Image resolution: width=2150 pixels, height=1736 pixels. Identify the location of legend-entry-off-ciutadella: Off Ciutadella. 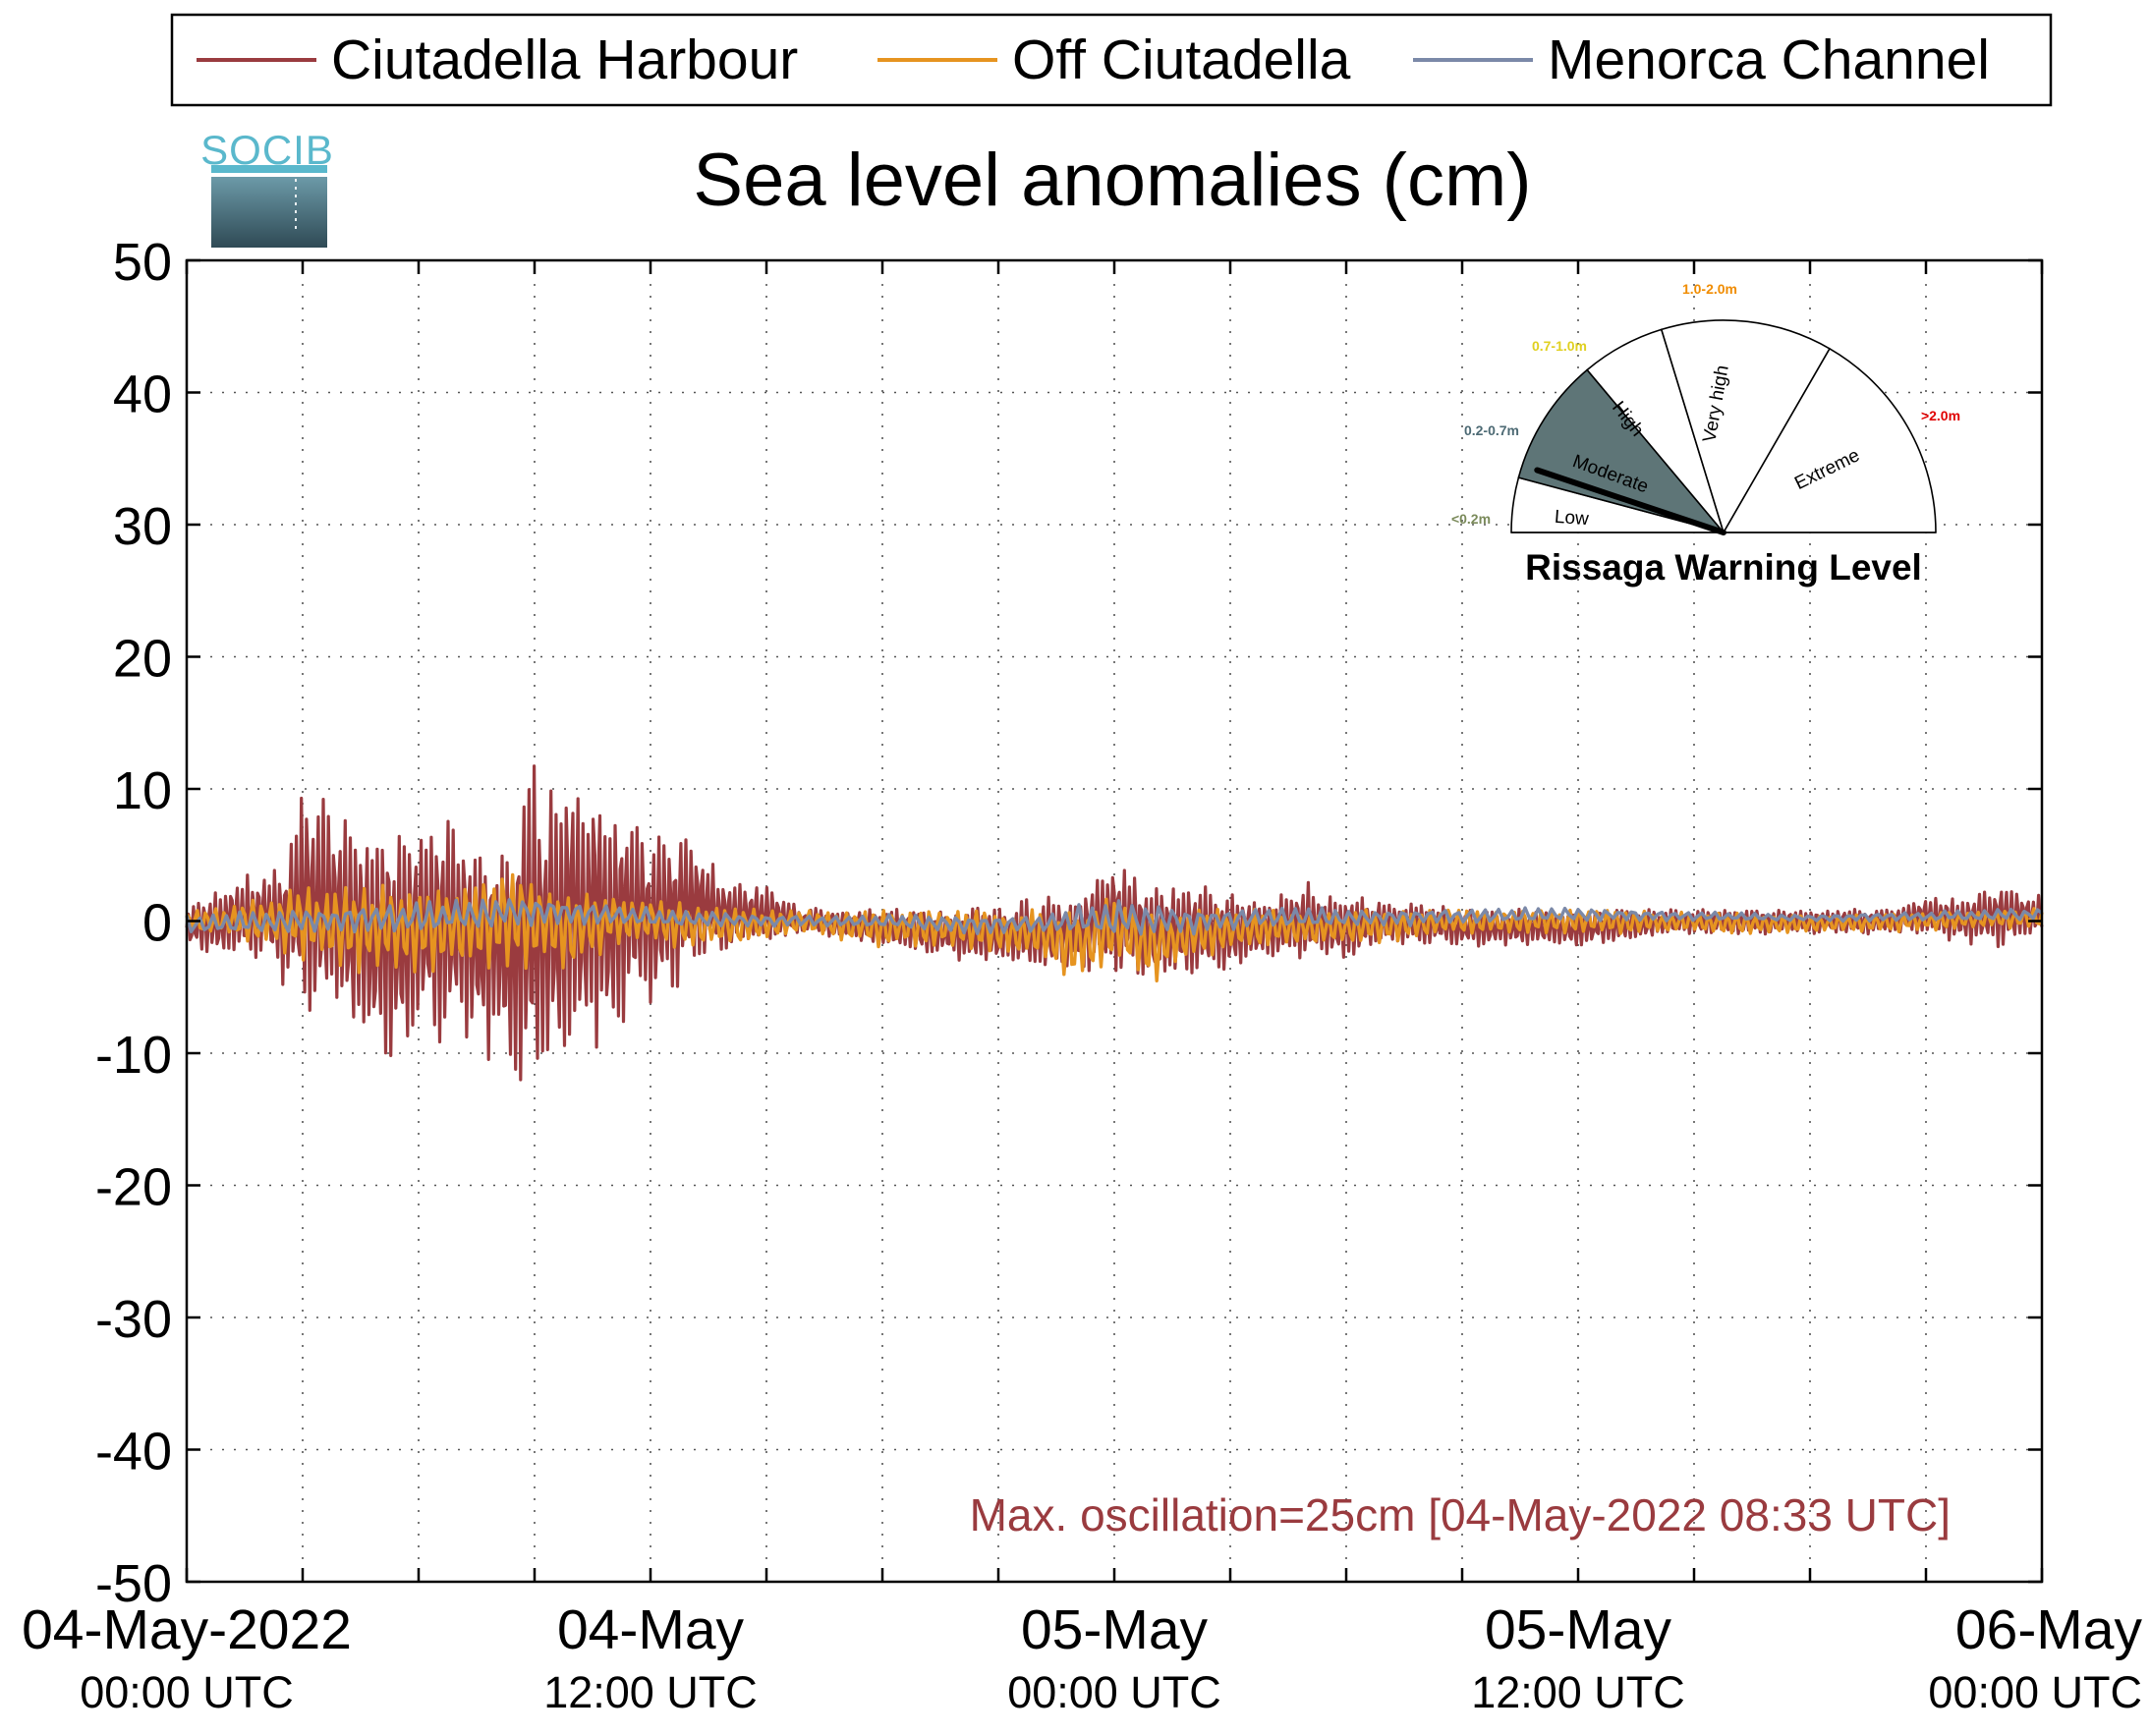
(1114, 59).